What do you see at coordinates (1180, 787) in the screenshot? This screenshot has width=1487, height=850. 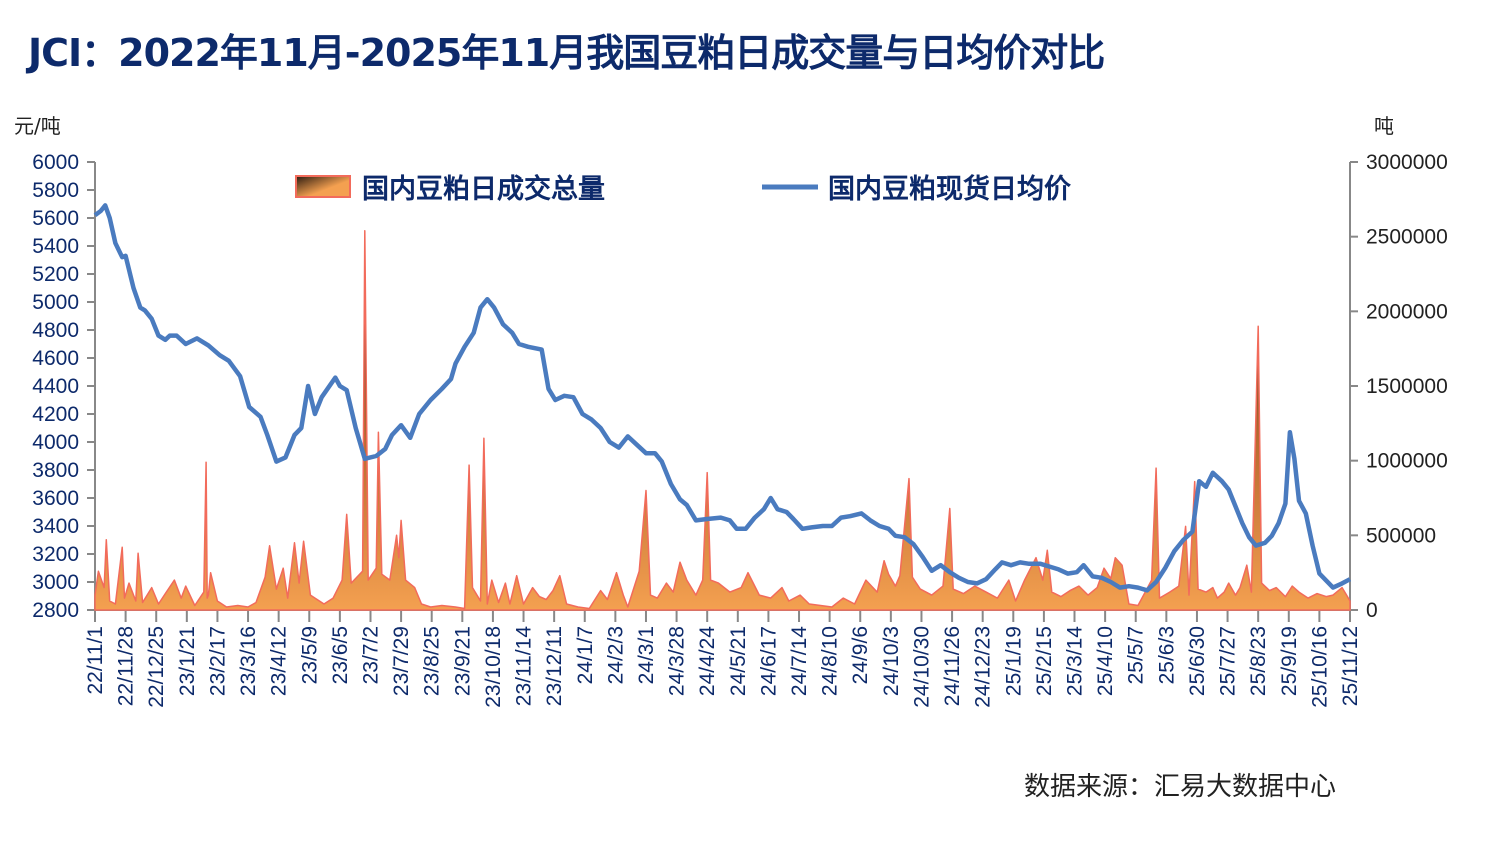 I see `data-source: 数据来源：汇易大数据中心` at bounding box center [1180, 787].